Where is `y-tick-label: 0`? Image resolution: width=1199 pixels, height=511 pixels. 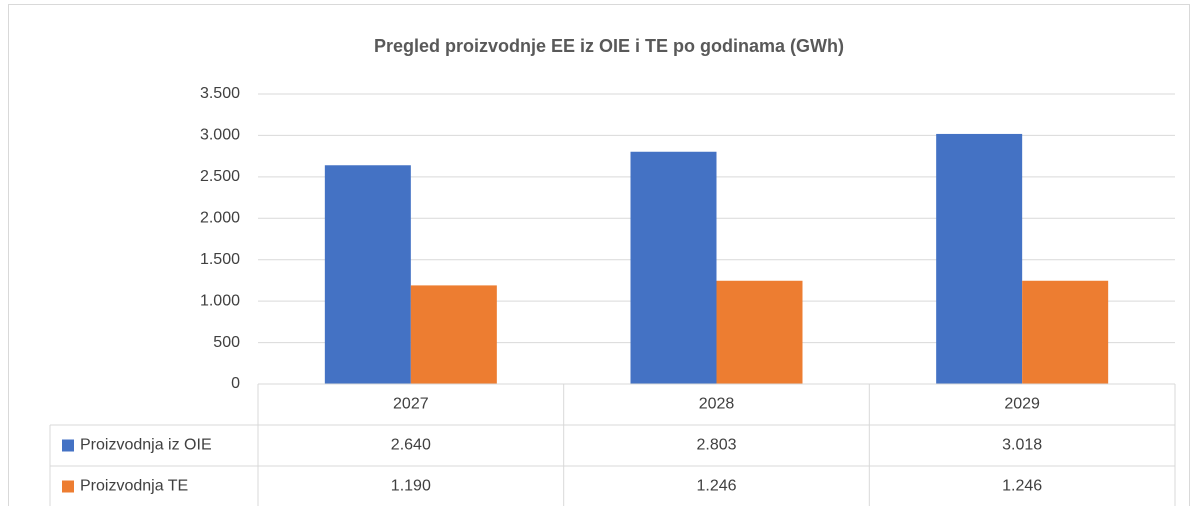 y-tick-label: 0 is located at coordinates (235, 383).